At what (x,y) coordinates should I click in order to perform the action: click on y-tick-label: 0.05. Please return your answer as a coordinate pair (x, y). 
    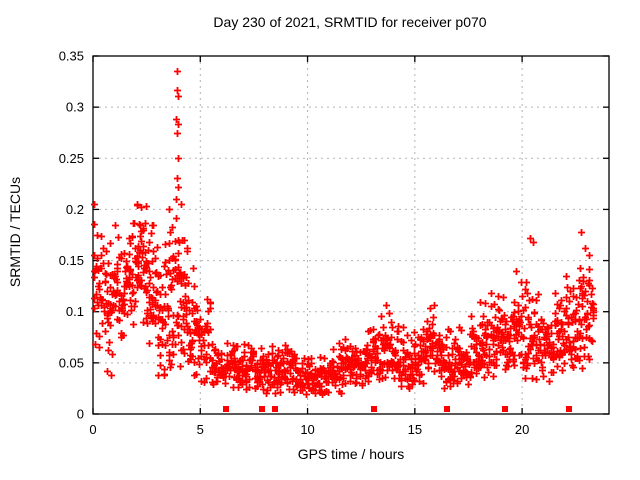
    Looking at the image, I should click on (71, 362).